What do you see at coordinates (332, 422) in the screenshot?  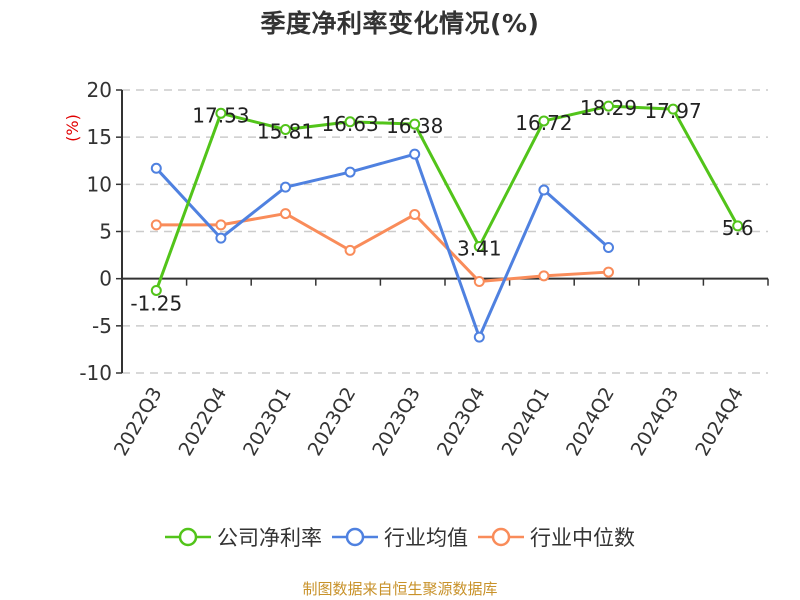 I see `x-tick-label: 2023Q2` at bounding box center [332, 422].